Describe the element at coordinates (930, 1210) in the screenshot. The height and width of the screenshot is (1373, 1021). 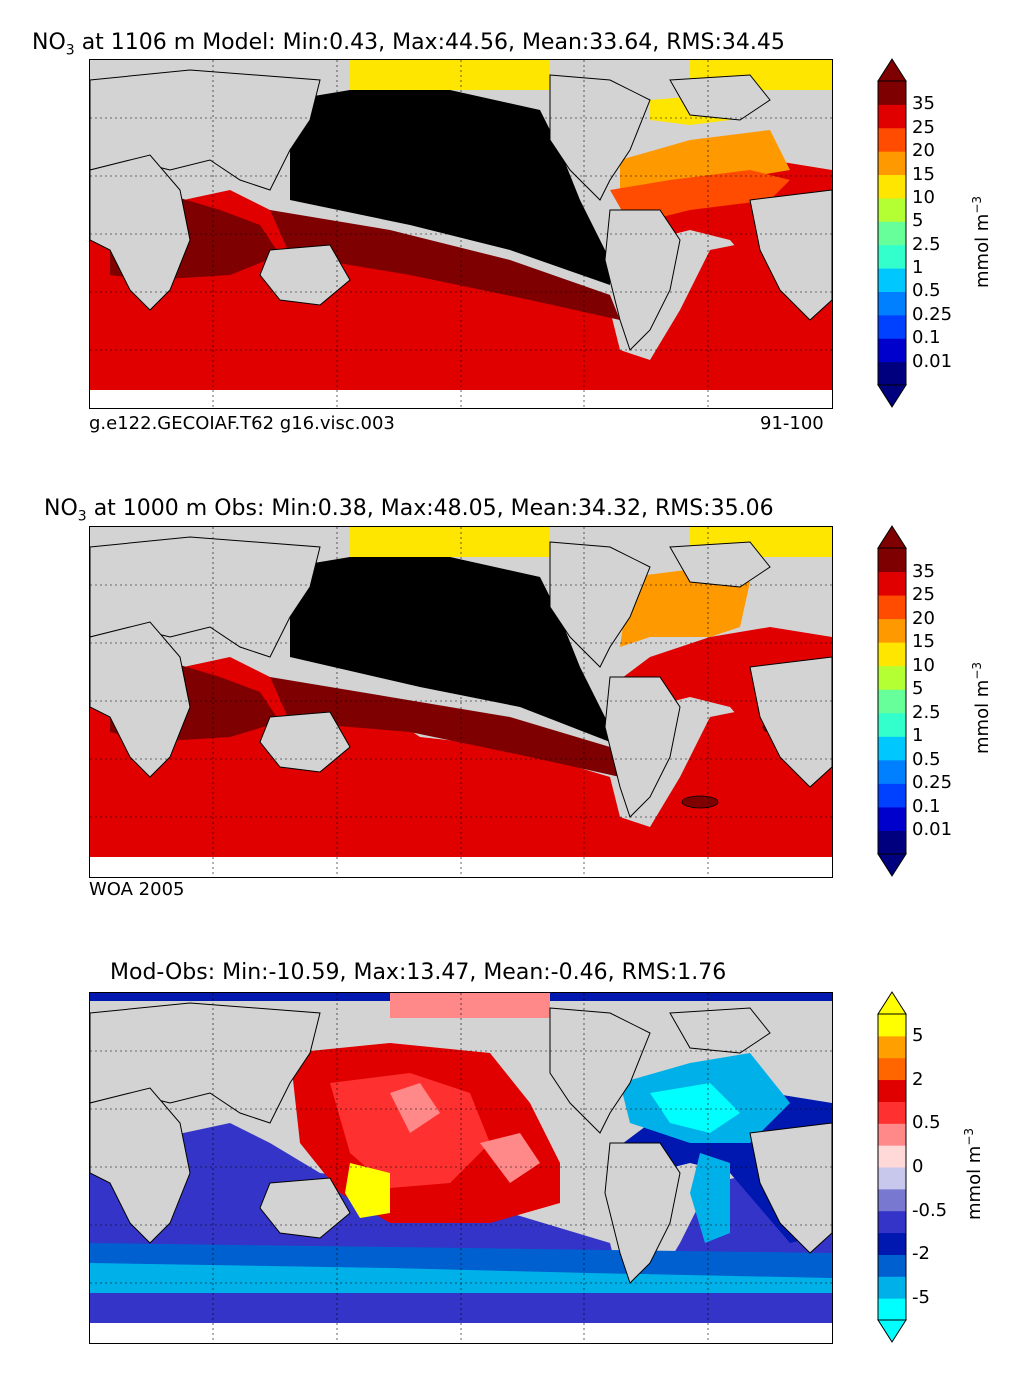
I see `colorbar-tick-label: -0.5` at that location.